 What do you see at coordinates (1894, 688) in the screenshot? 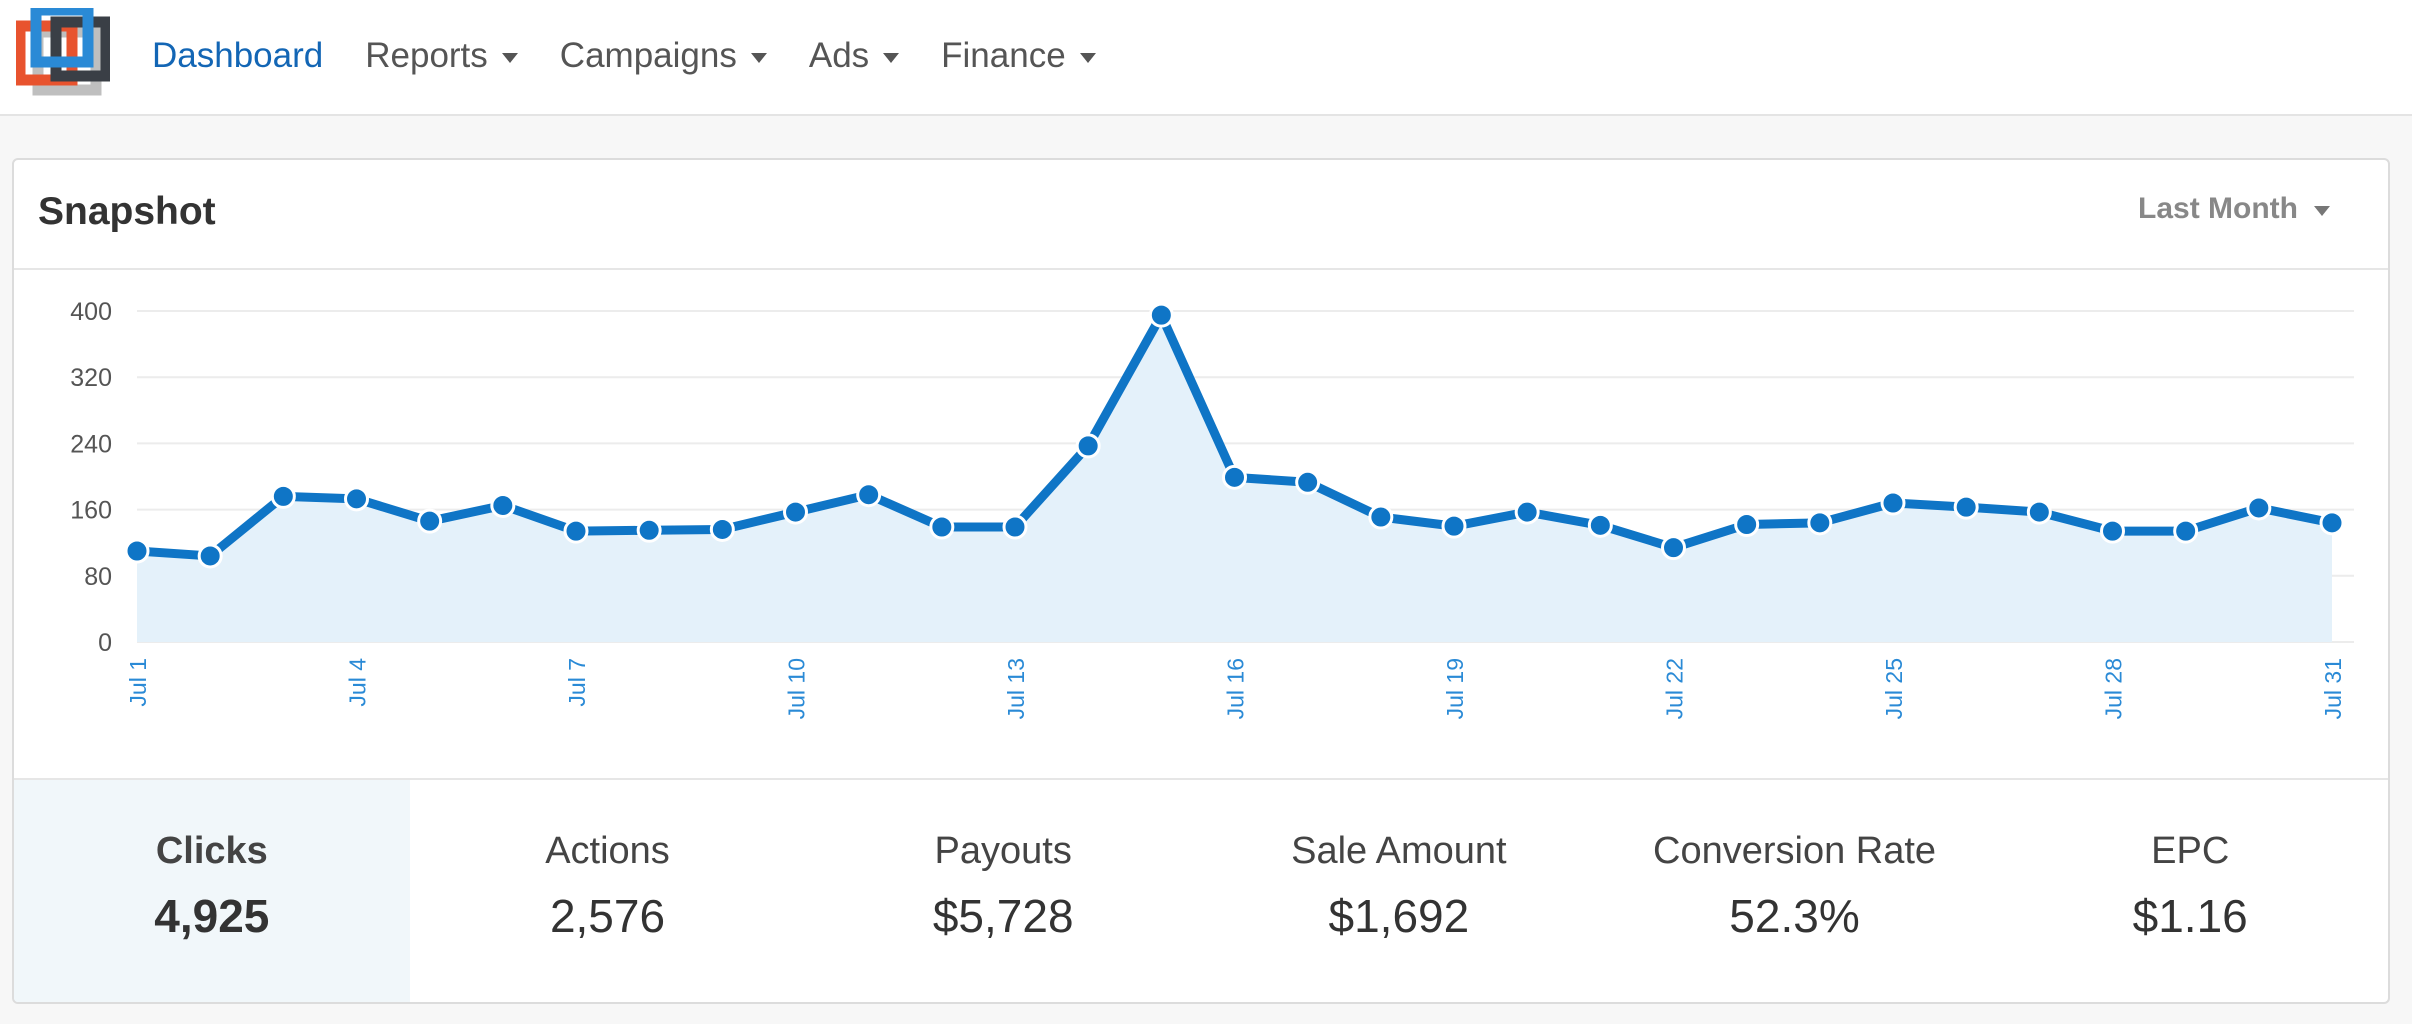
I see `x-tick-label: Jul 25` at bounding box center [1894, 688].